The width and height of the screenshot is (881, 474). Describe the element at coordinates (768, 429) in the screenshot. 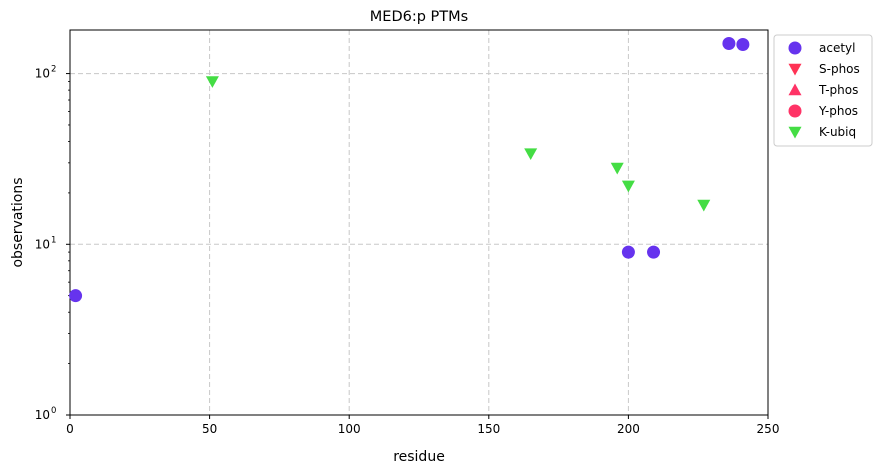

I see `x-tick-label: 250` at that location.